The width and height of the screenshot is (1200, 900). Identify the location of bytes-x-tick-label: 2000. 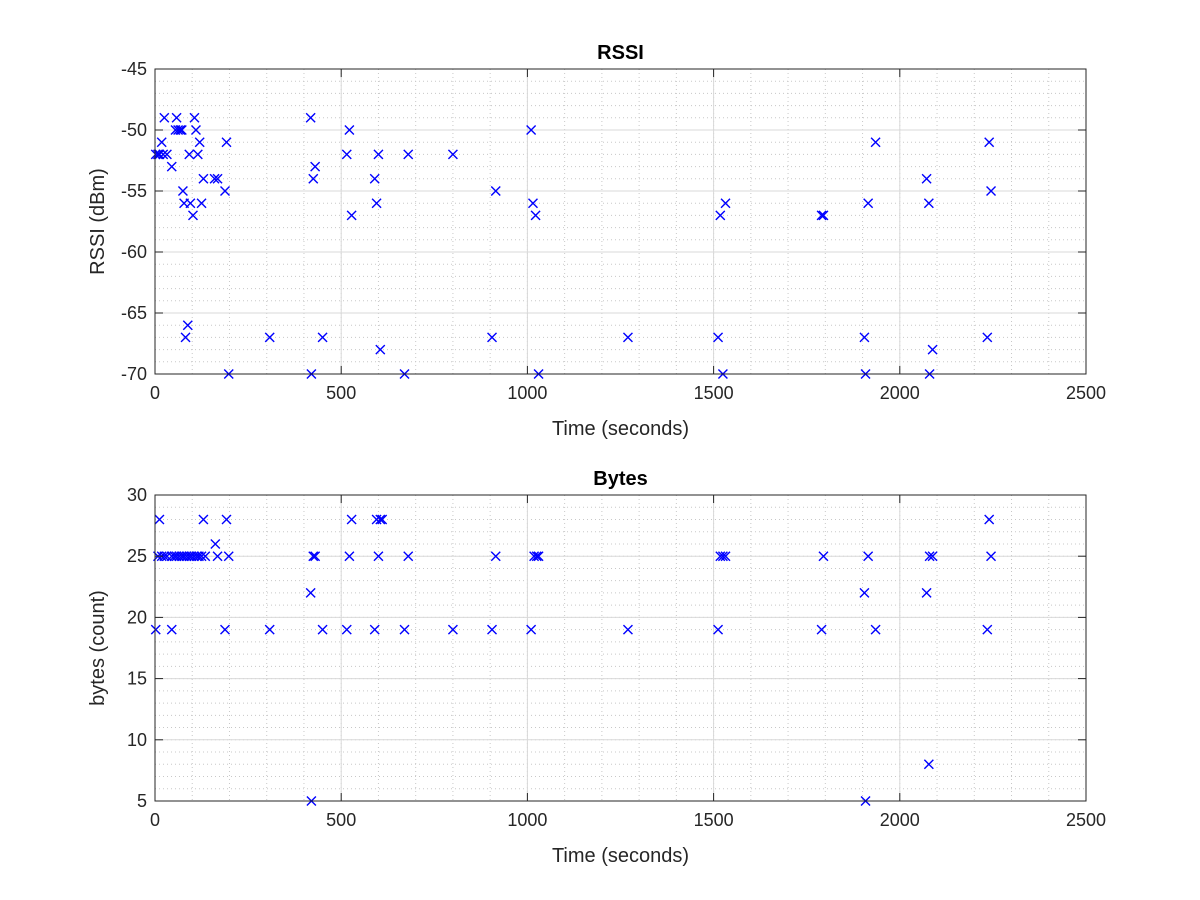
(900, 820).